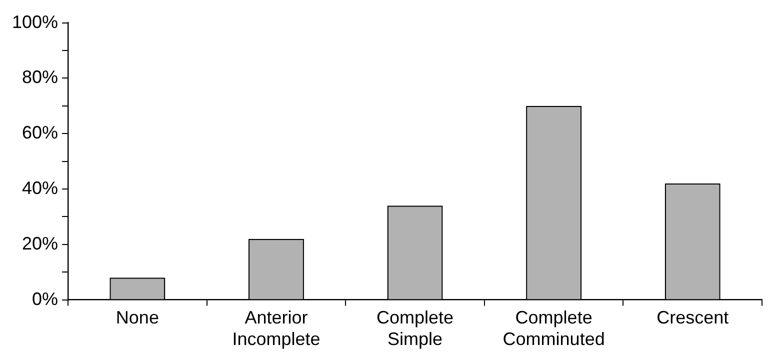  I want to click on x-tick-label: None, so click(137, 318).